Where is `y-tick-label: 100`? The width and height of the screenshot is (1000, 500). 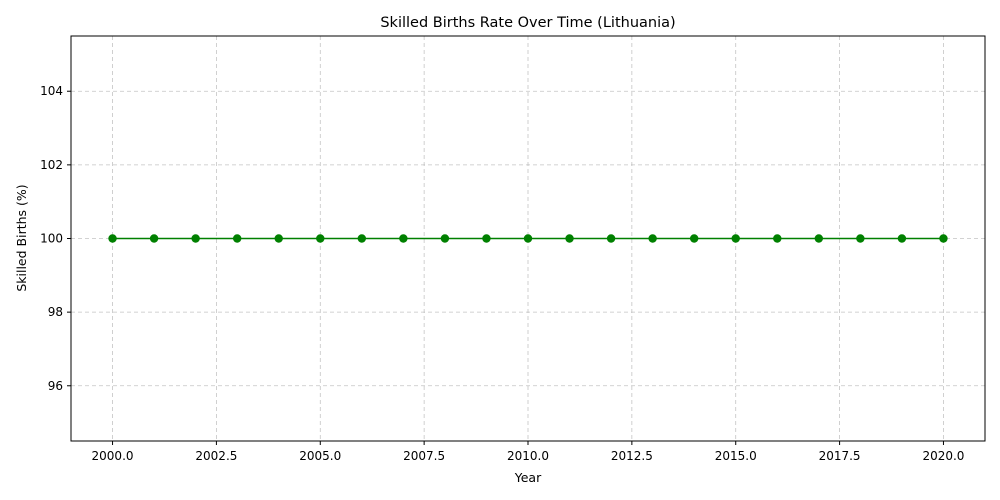 y-tick-label: 100 is located at coordinates (51, 239).